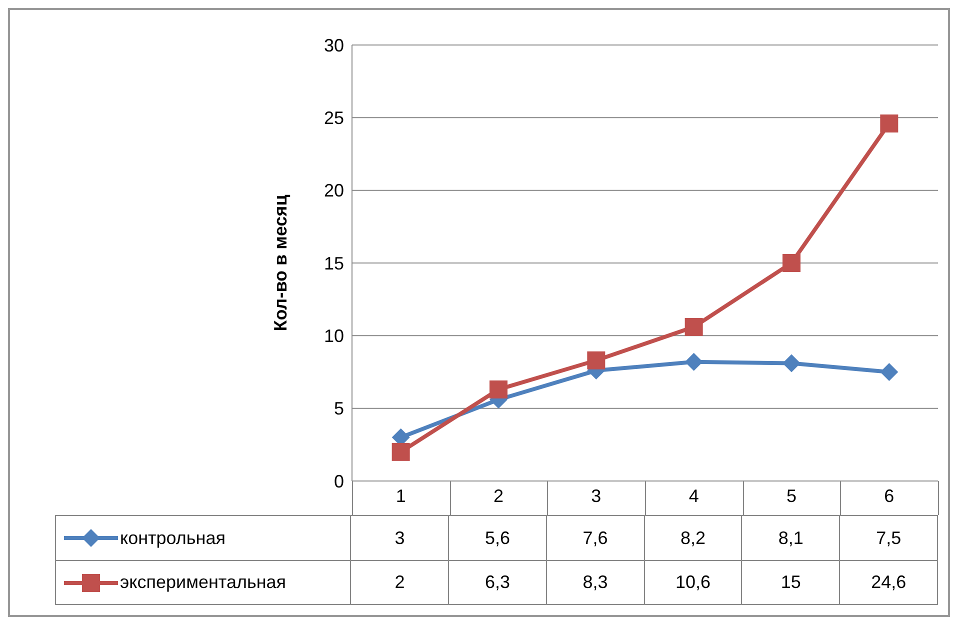 The image size is (954, 621). I want to click on x-tick-label: 5, so click(791, 496).